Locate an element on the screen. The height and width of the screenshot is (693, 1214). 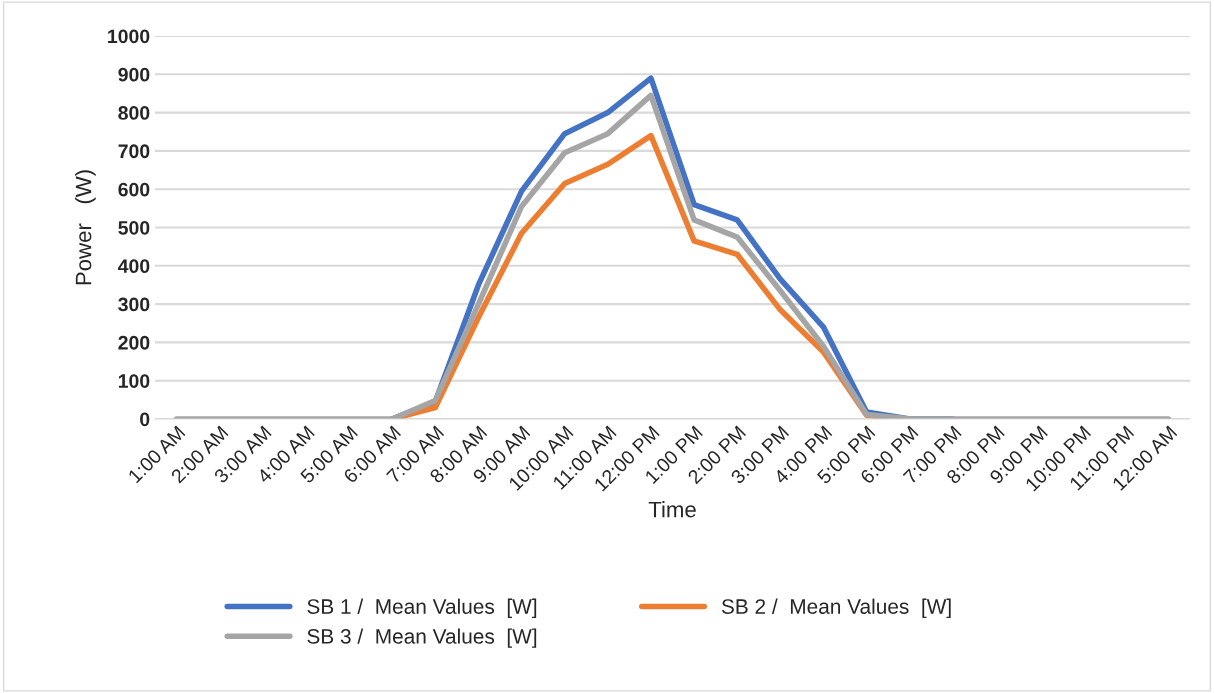
legend-label: SB 1 / Mean Values [W] is located at coordinates (422, 608).